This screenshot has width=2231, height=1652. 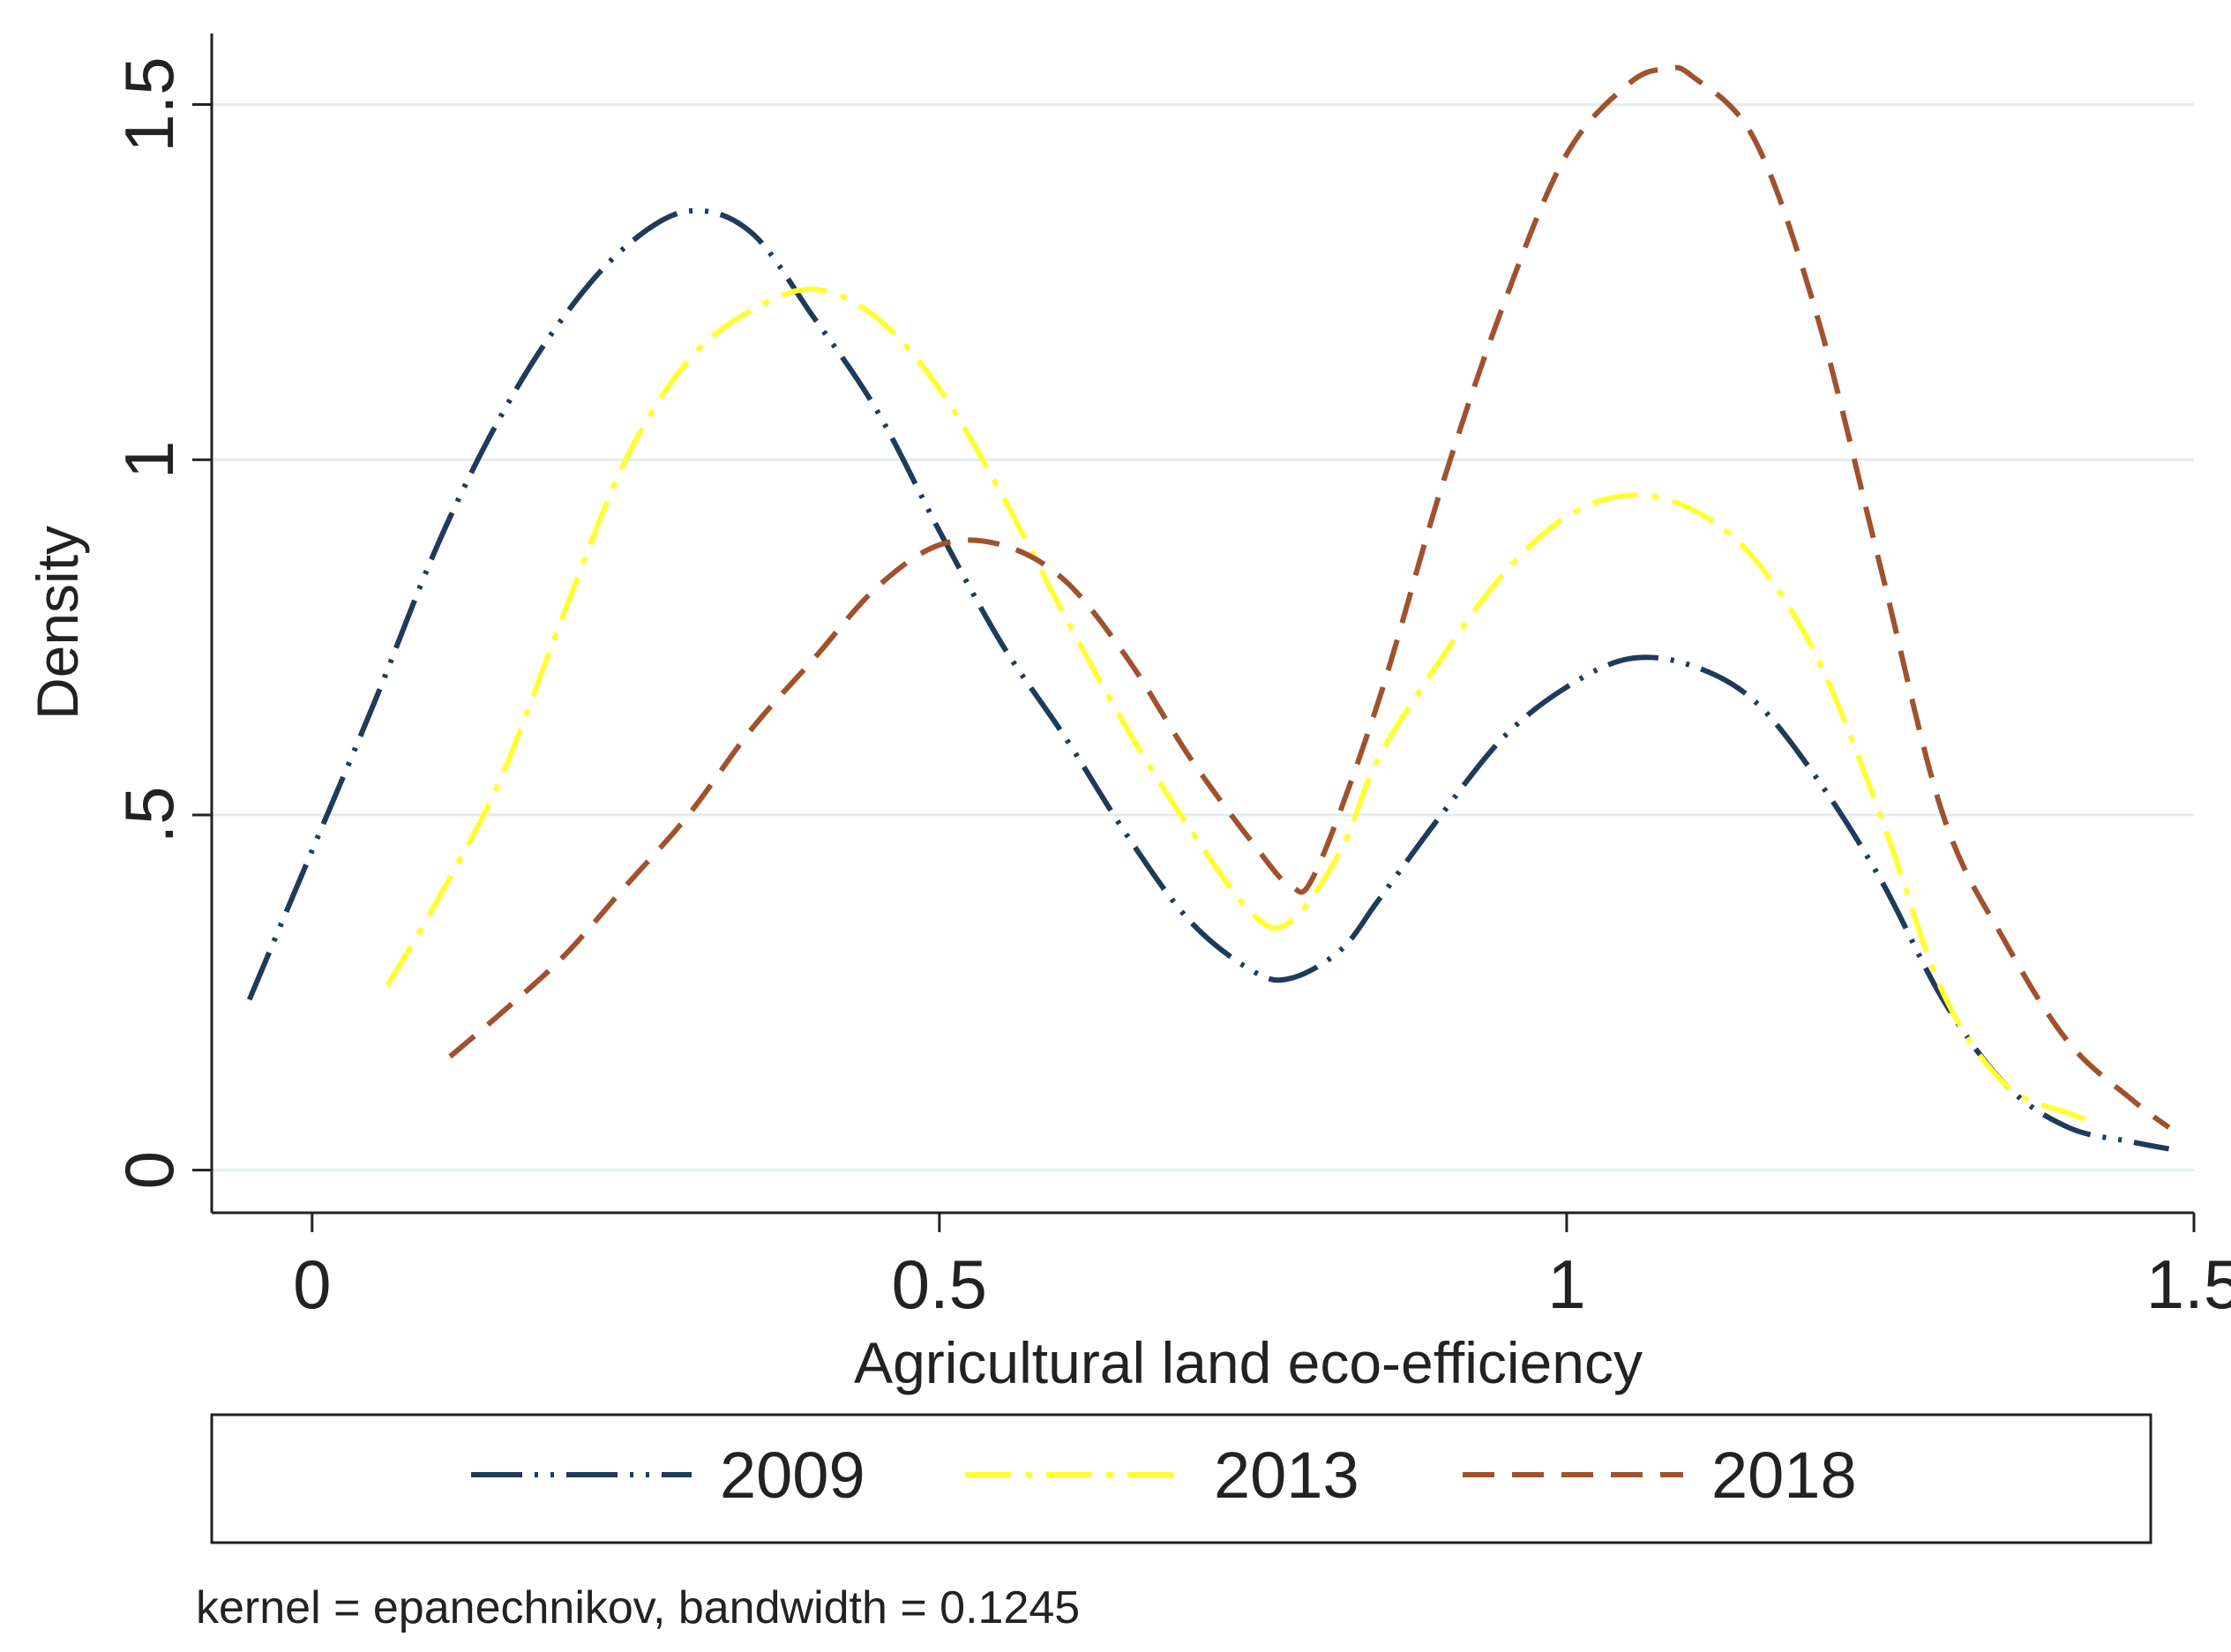 What do you see at coordinates (1784, 1475) in the screenshot?
I see `legend-label-2018: 2018` at bounding box center [1784, 1475].